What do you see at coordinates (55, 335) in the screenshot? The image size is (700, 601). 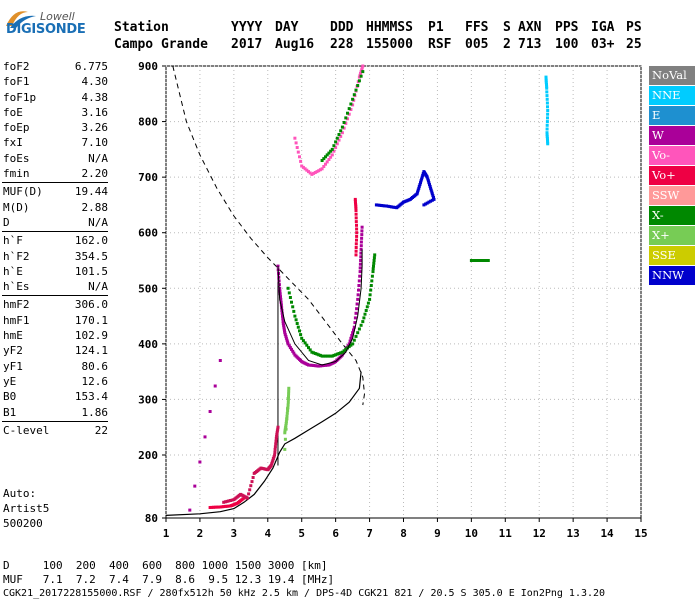 I see `param-row: hmE 102.9` at bounding box center [55, 335].